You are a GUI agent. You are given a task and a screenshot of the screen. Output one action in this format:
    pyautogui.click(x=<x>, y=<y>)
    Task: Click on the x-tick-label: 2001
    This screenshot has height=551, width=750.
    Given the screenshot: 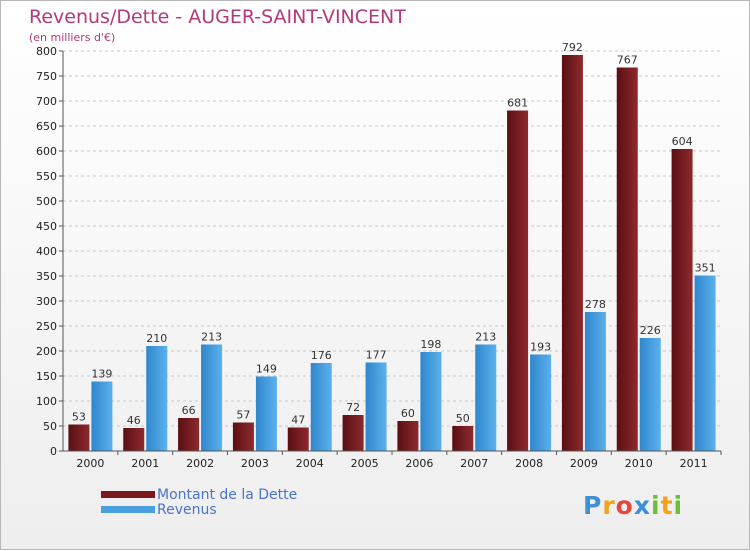 What is the action you would take?
    pyautogui.click(x=145, y=463)
    